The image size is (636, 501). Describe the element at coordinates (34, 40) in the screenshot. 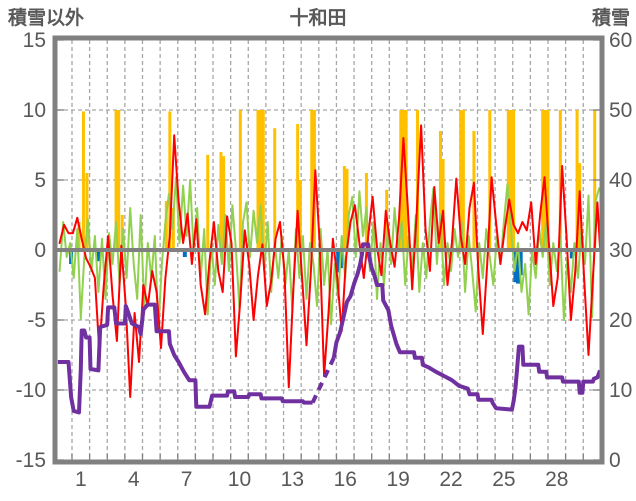

I see `left-axis-label: 15` at that location.